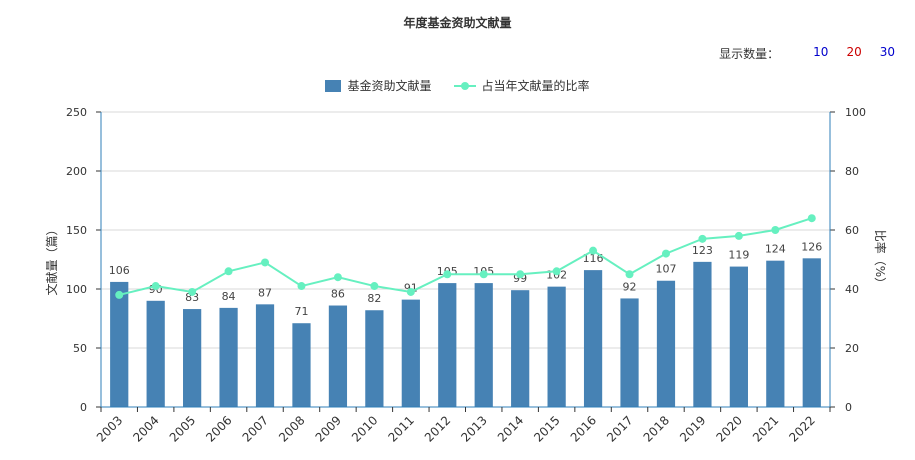  I want to click on bar-value-label: 124, so click(775, 249).